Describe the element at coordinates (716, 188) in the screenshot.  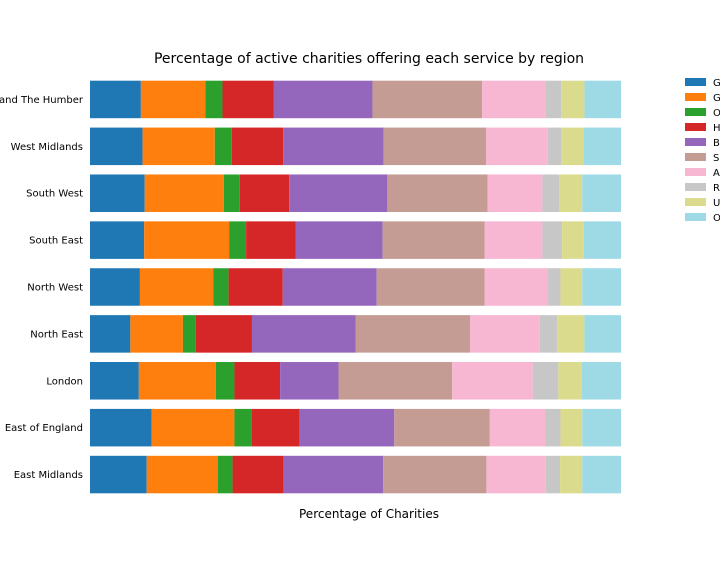
I see `legend-label-7: R` at that location.